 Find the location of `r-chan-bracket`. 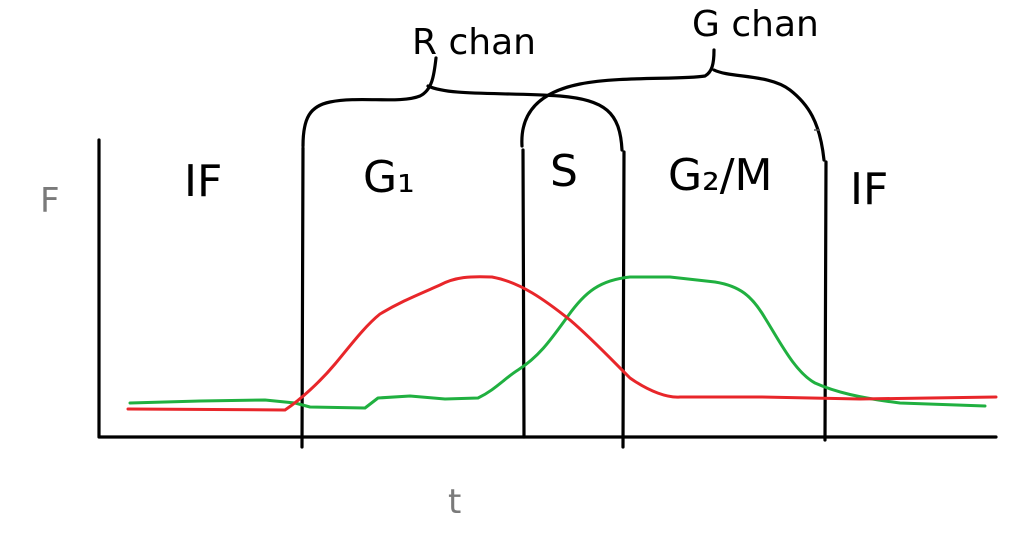

r-chan-bracket is located at coordinates (462, 104).